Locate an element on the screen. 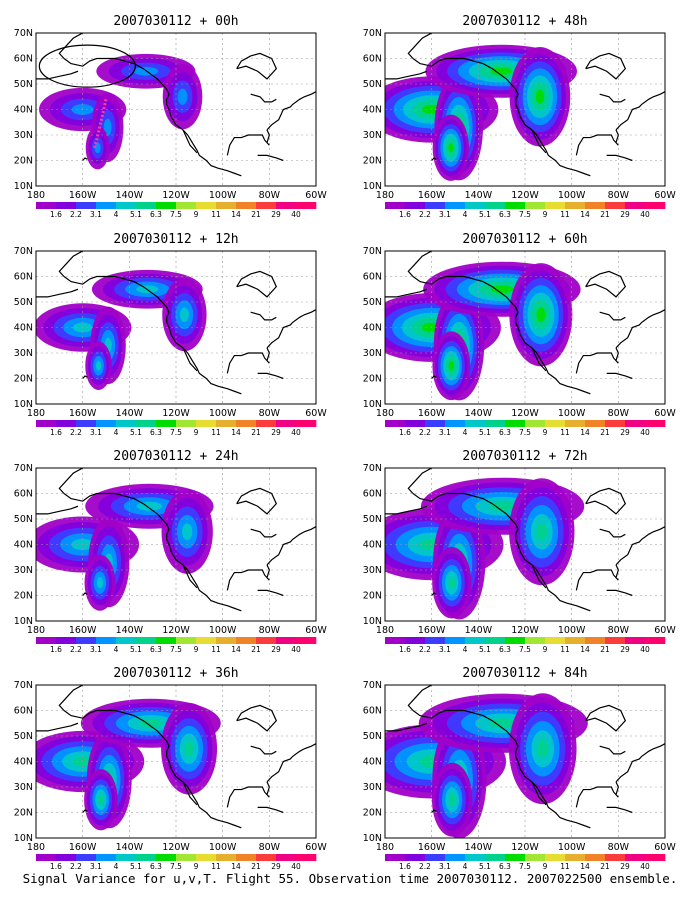 The height and width of the screenshot is (900, 700). lon-tick-label: 160W is located at coordinates (432, 847).